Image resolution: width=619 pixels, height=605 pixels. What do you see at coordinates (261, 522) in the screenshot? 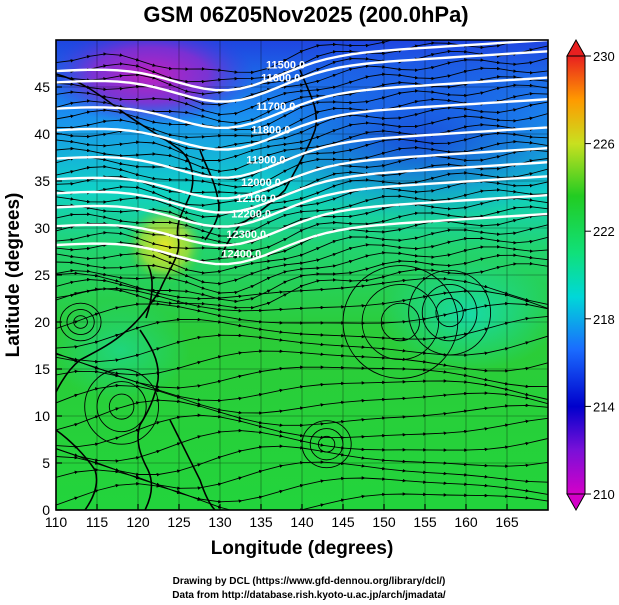
I see `x-tick-label: 135` at bounding box center [261, 522].